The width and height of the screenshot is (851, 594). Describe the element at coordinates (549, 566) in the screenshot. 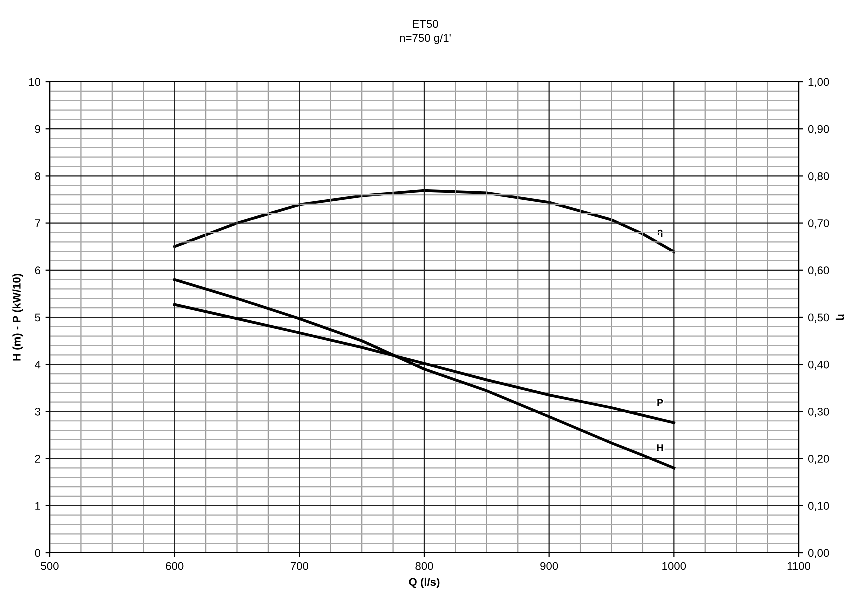

I see `x-tick-label: 900` at that location.